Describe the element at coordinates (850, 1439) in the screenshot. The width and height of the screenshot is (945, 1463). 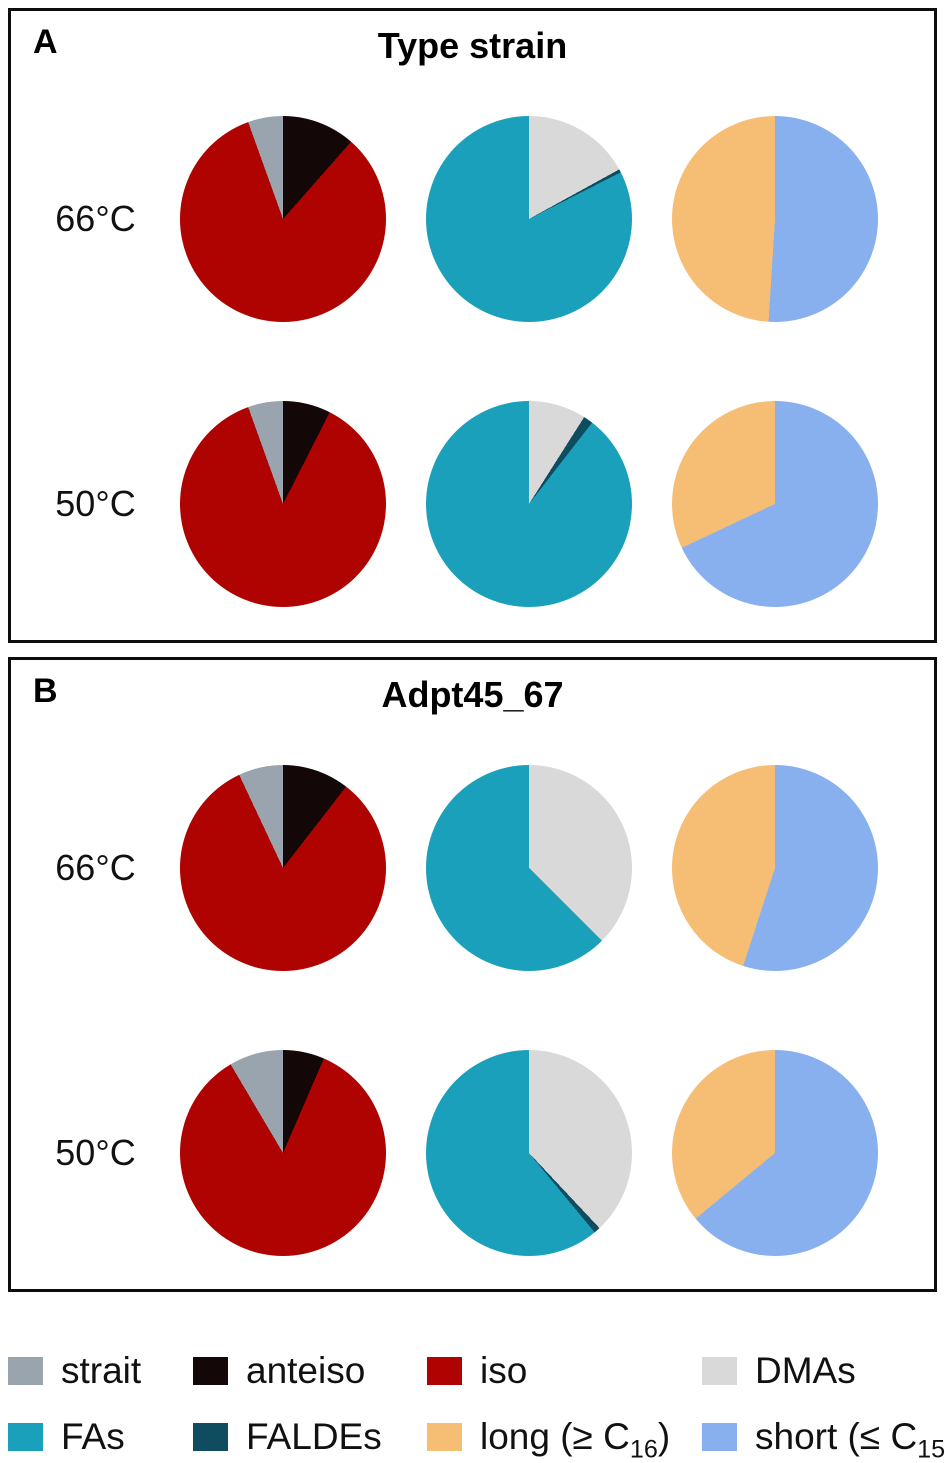
I see `legend-label-short: short (≤ C15)` at that location.